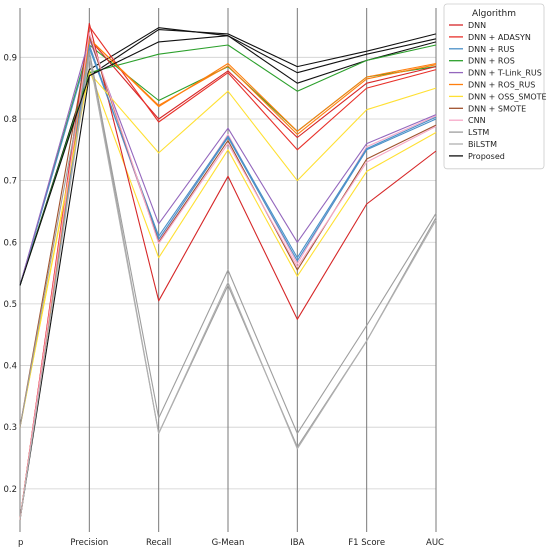 This screenshot has height=550, width=547. What do you see at coordinates (10, 58) in the screenshot?
I see `y-tick-label: 0.9` at bounding box center [10, 58].